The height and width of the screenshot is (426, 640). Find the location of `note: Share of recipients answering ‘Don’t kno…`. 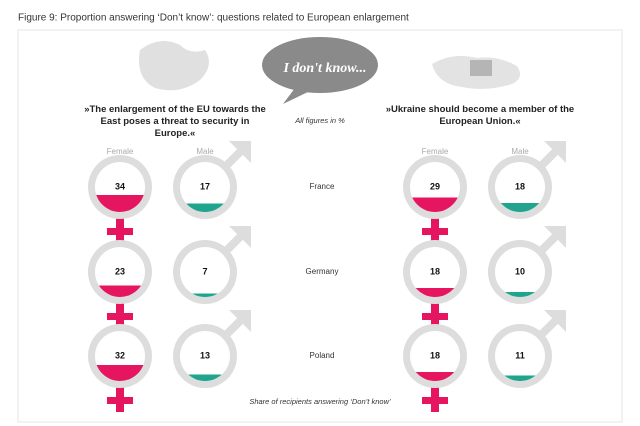

note: Share of recipients answering ‘Don’t kno… is located at coordinates (320, 401).